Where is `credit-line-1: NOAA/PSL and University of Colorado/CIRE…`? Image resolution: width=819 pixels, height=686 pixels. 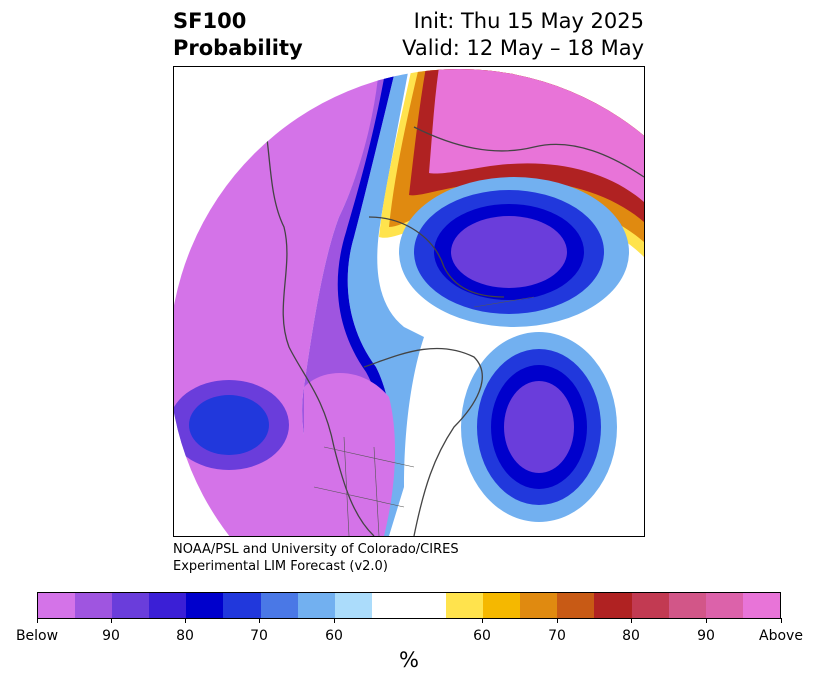 credit-line-1: NOAA/PSL and University of Colorado/CIRE… is located at coordinates (316, 549).